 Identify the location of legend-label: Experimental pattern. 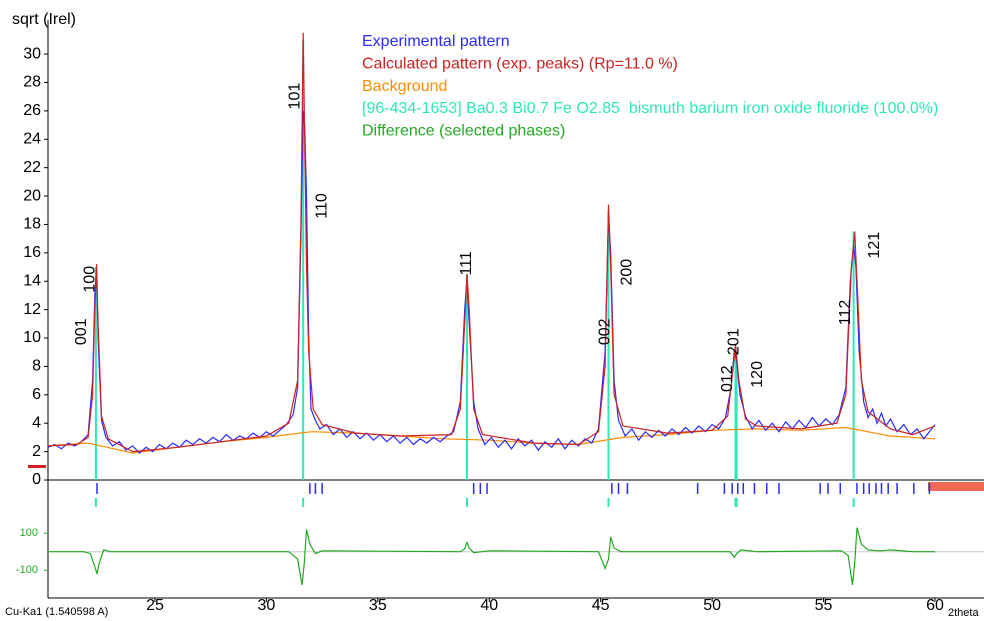
(436, 41).